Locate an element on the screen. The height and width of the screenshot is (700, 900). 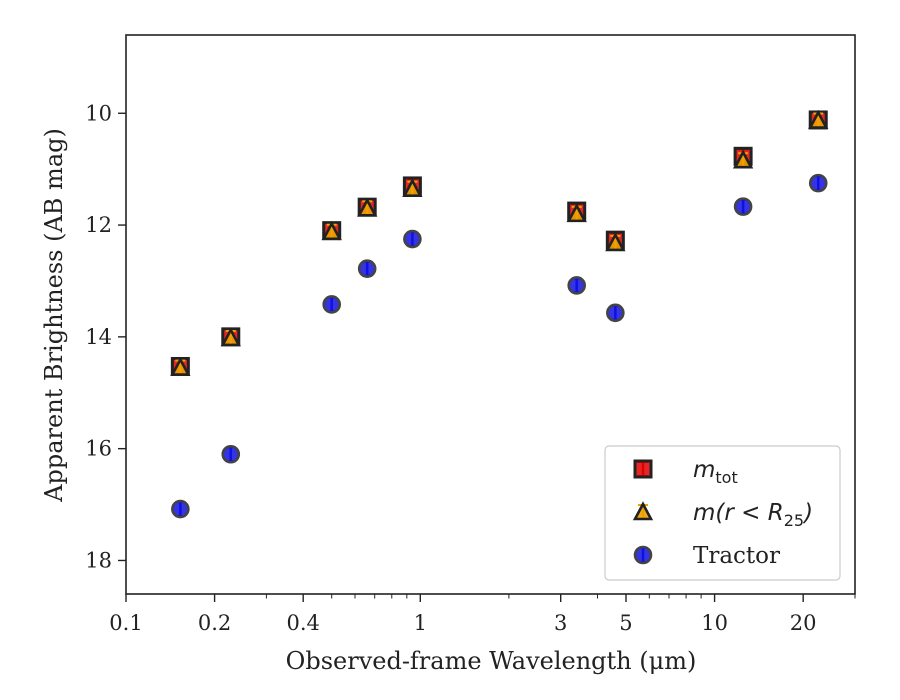
y-tick-label: 14 is located at coordinates (98, 337).